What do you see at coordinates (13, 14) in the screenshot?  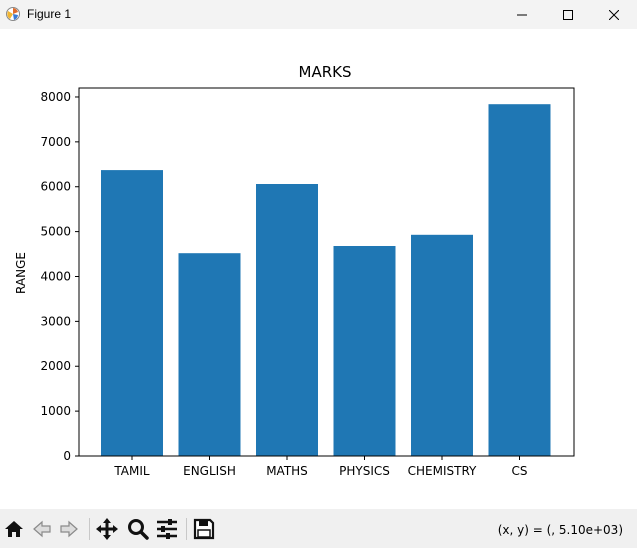 I see `matplotlib-icon` at bounding box center [13, 14].